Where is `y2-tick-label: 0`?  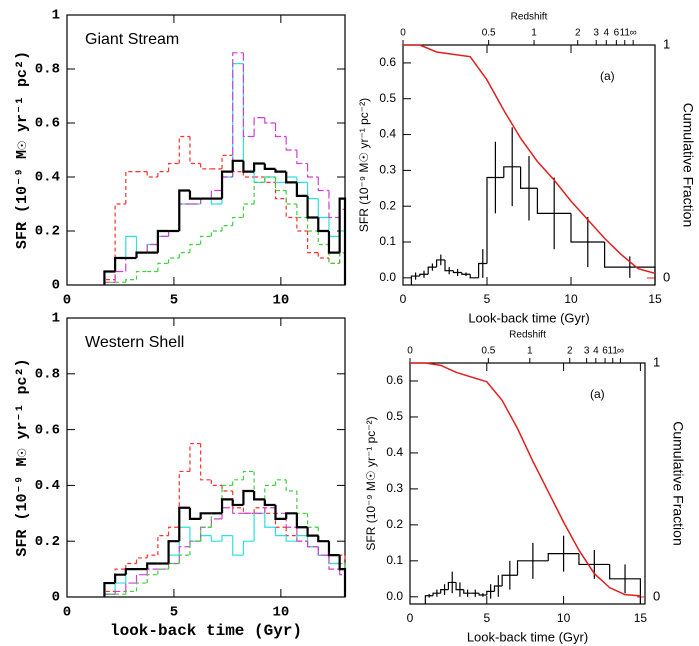 y2-tick-label: 0 is located at coordinates (666, 276).